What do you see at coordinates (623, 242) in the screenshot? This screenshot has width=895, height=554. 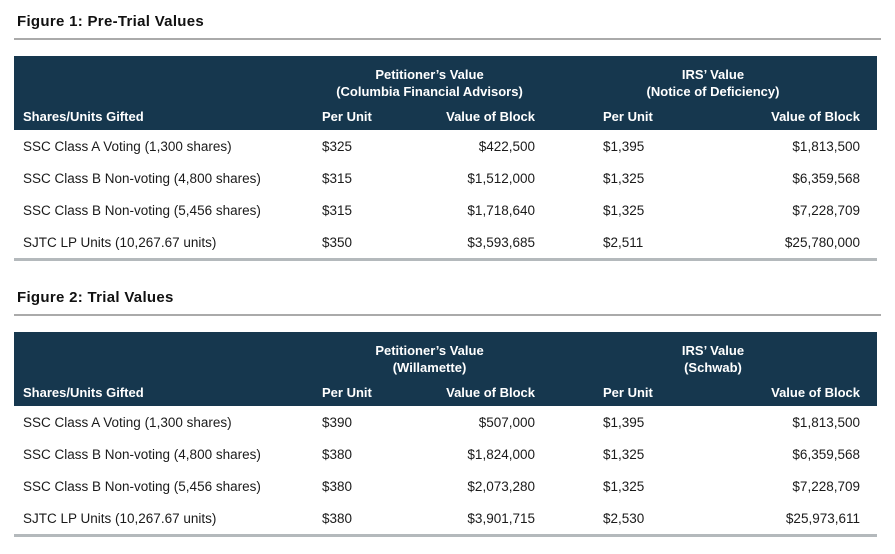 I see `irs-per-unit-value: $2,511` at bounding box center [623, 242].